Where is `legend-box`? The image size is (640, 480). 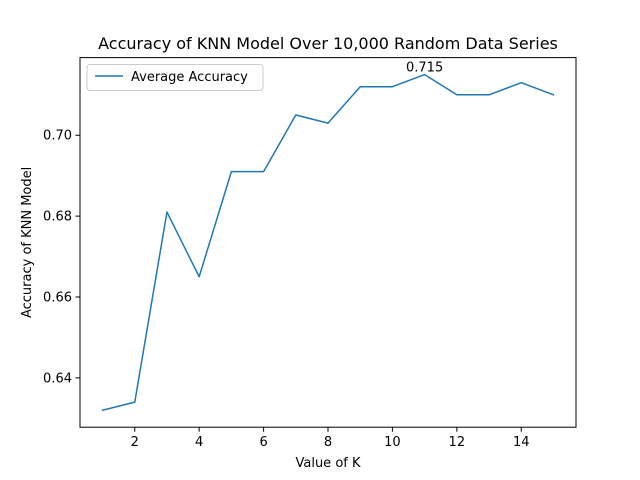 legend-box is located at coordinates (175, 77).